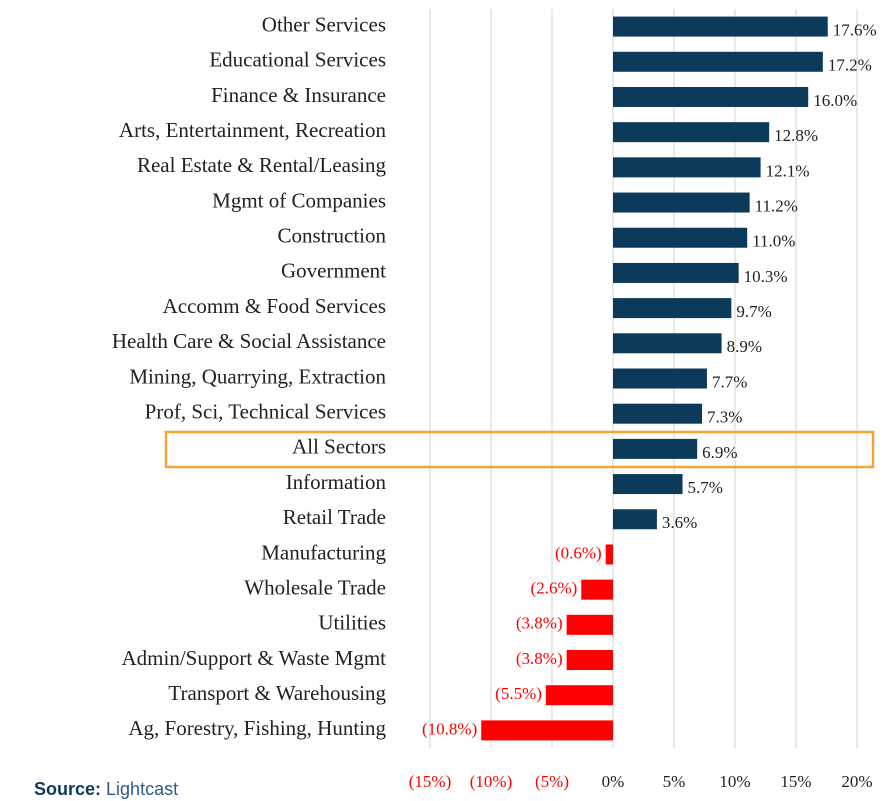 The height and width of the screenshot is (801, 886). Describe the element at coordinates (674, 781) in the screenshot. I see `x-tick-label: 5%` at that location.